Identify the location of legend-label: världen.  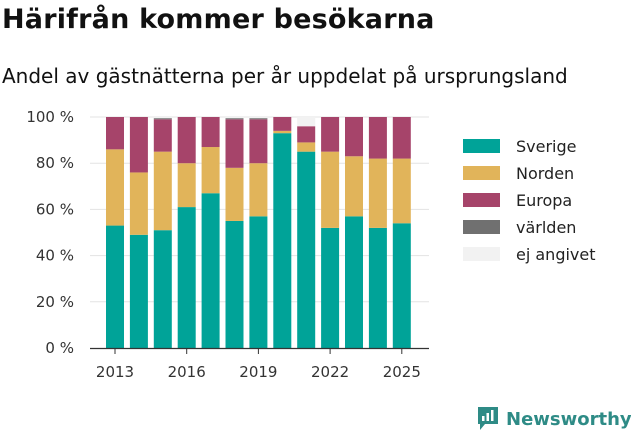
(546, 227).